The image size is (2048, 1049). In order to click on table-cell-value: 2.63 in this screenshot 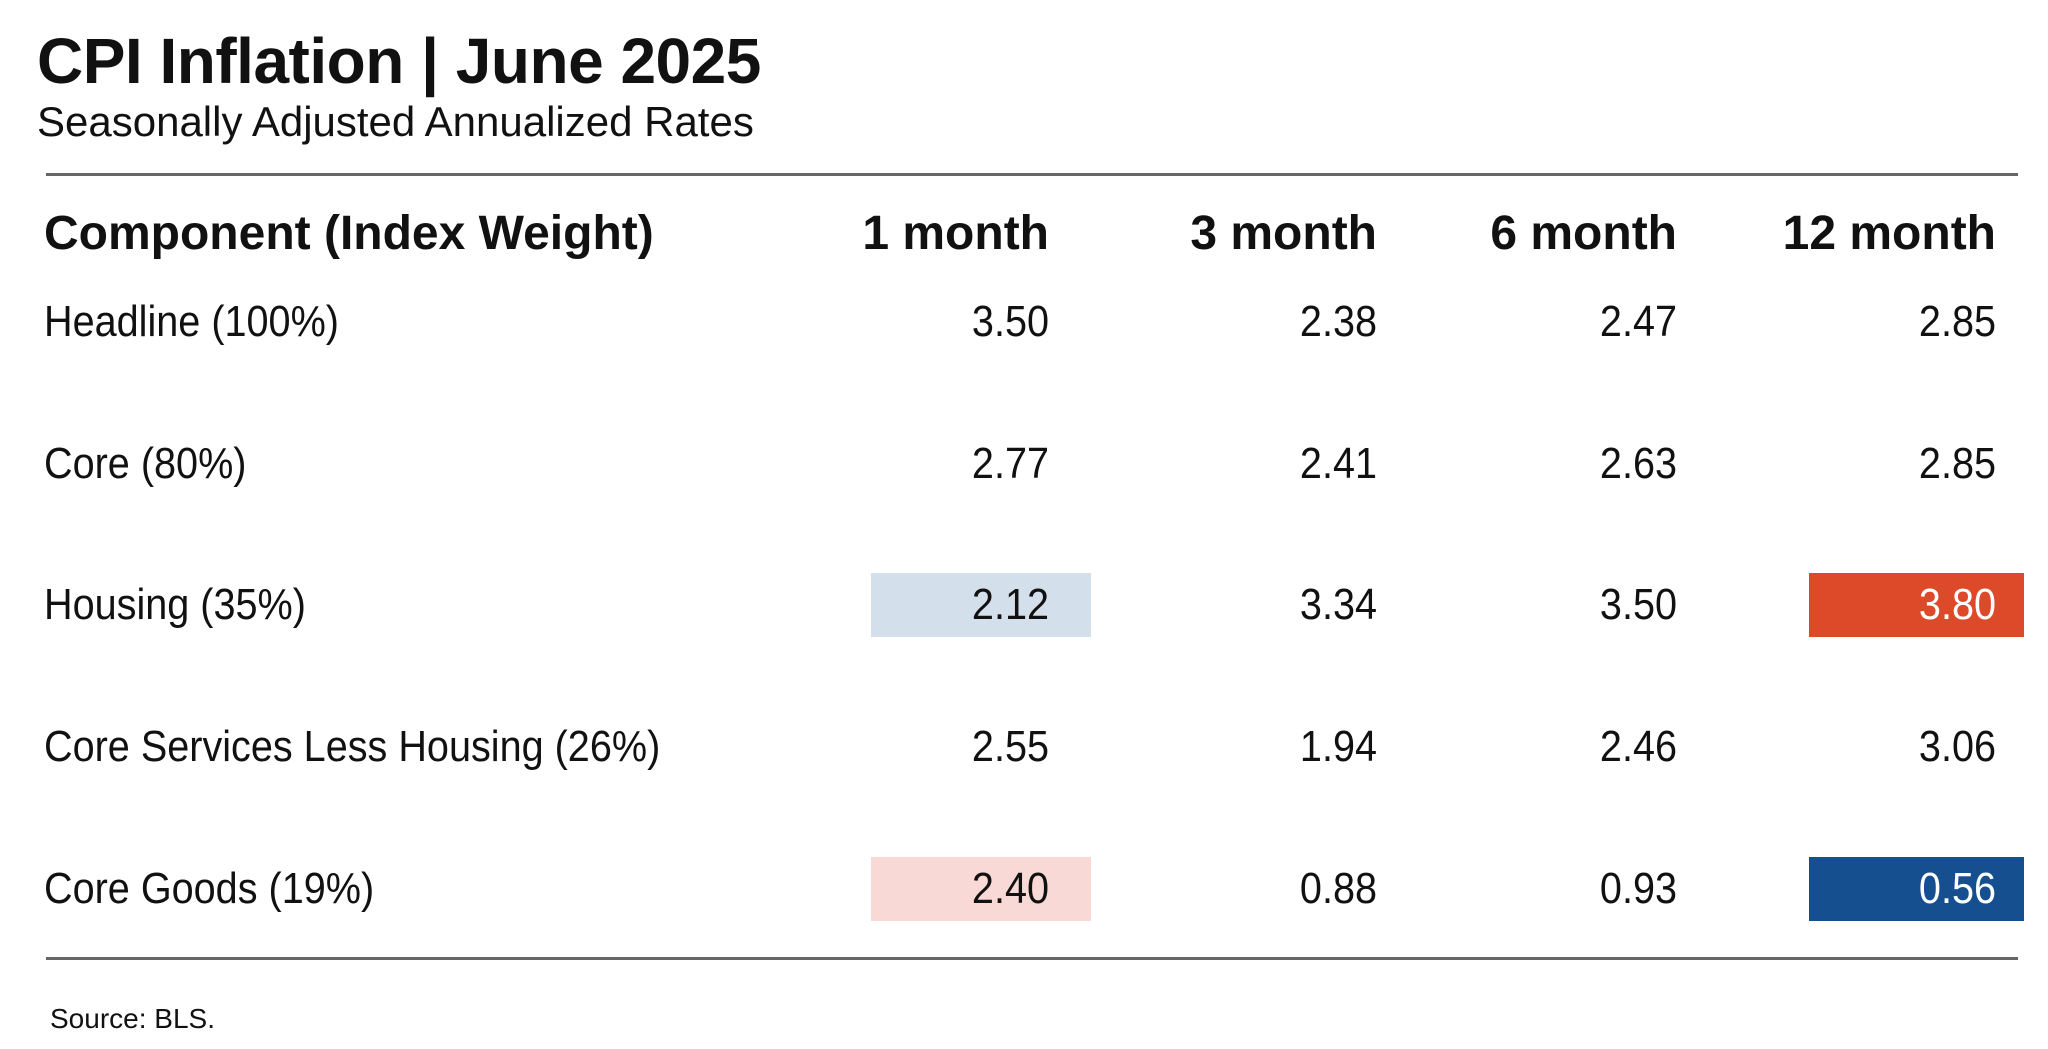, I will do `click(1638, 463)`.